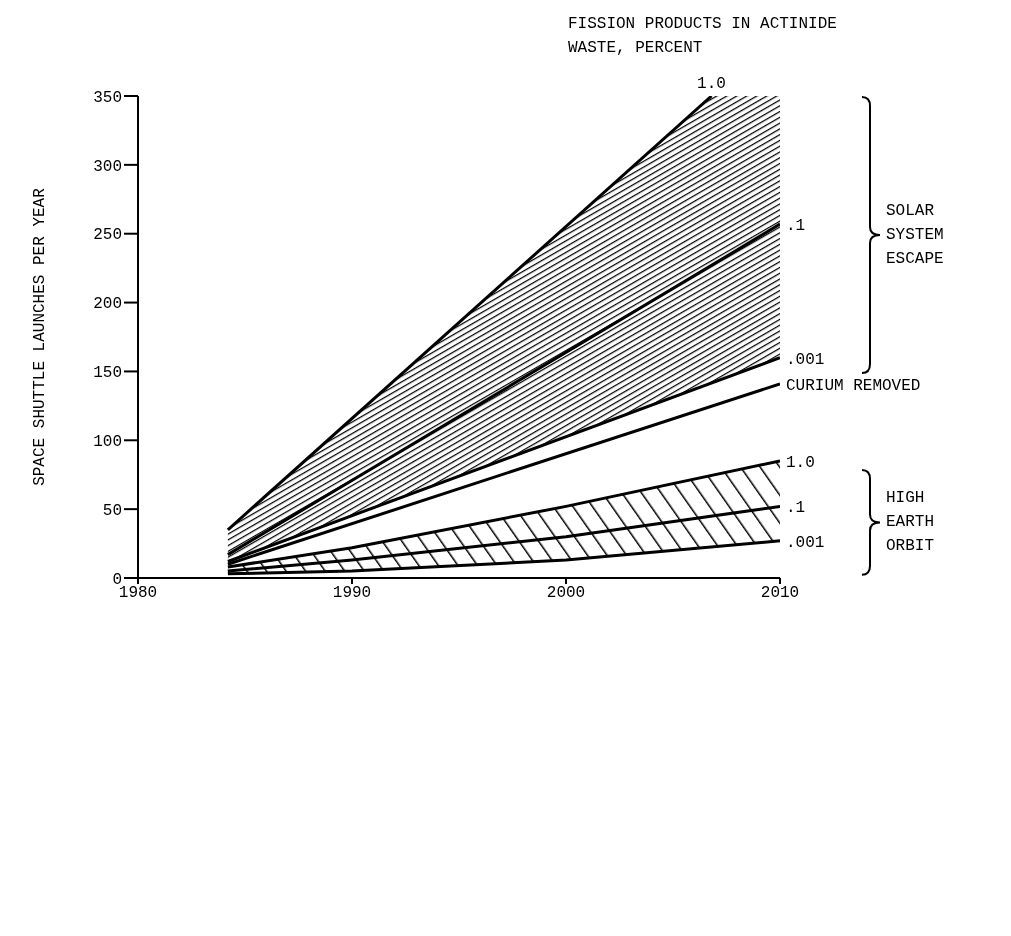  What do you see at coordinates (703, 36) in the screenshot?
I see `legend-title: FISSION PRODUCTS IN ACTINIDE WASTE, PERCENT` at bounding box center [703, 36].